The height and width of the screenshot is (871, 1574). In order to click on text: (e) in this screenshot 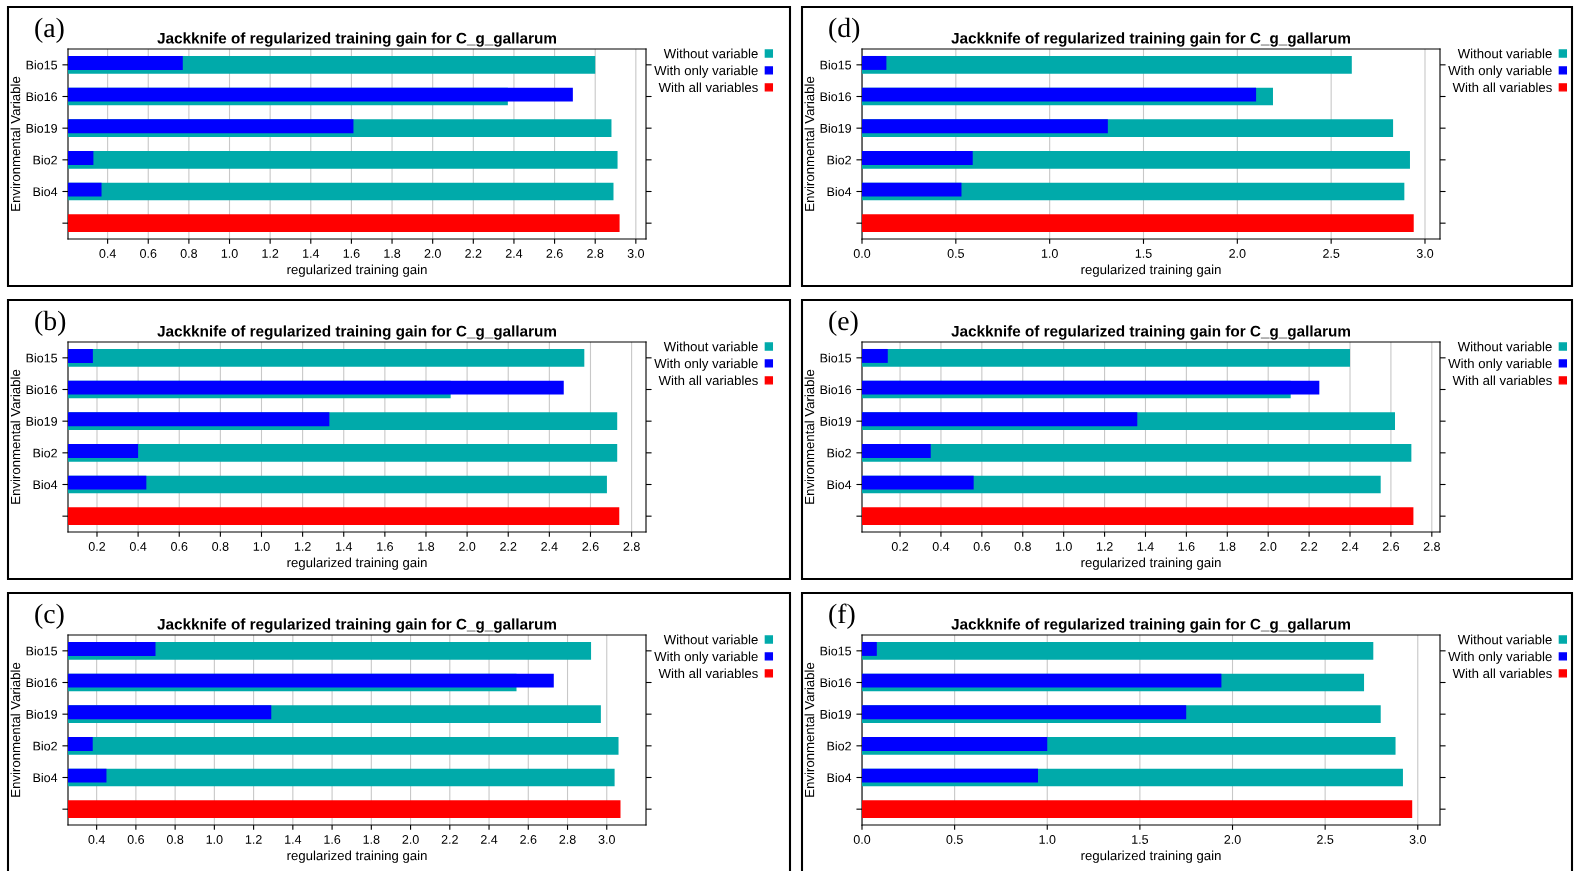, I will do `click(843, 323)`.